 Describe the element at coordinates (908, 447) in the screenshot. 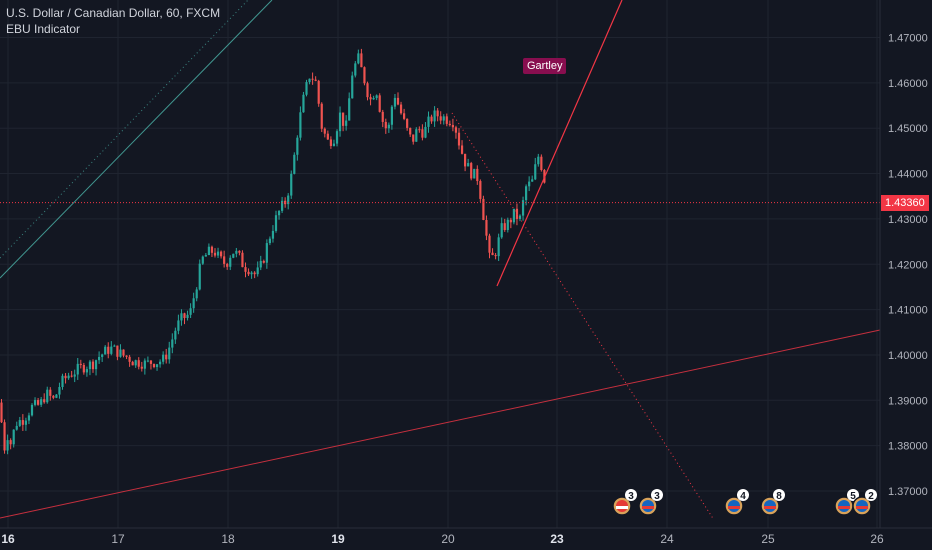

I see `price-tick-label: 1.38000` at that location.